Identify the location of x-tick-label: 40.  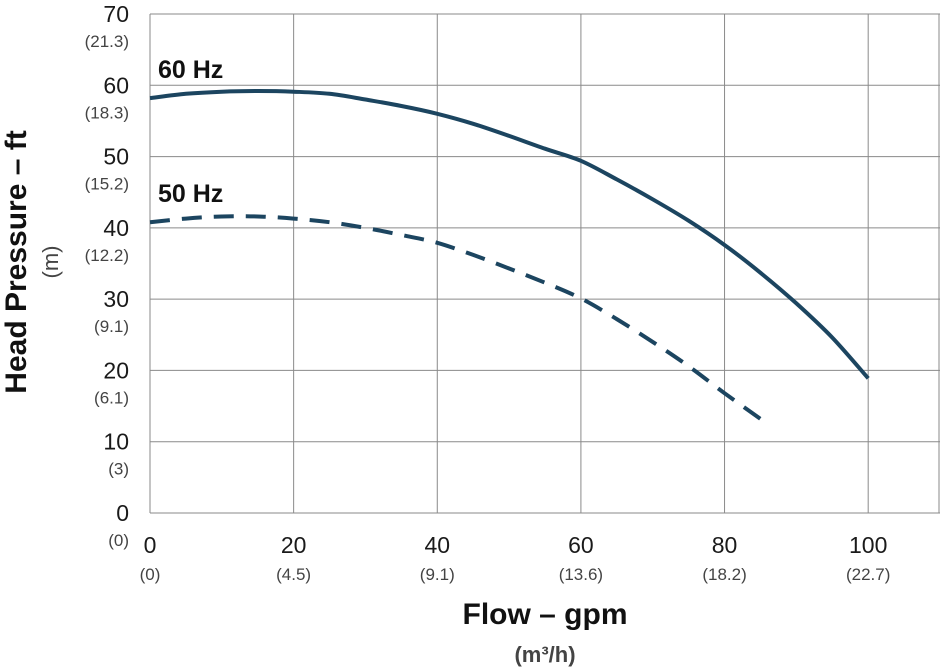
(437, 545).